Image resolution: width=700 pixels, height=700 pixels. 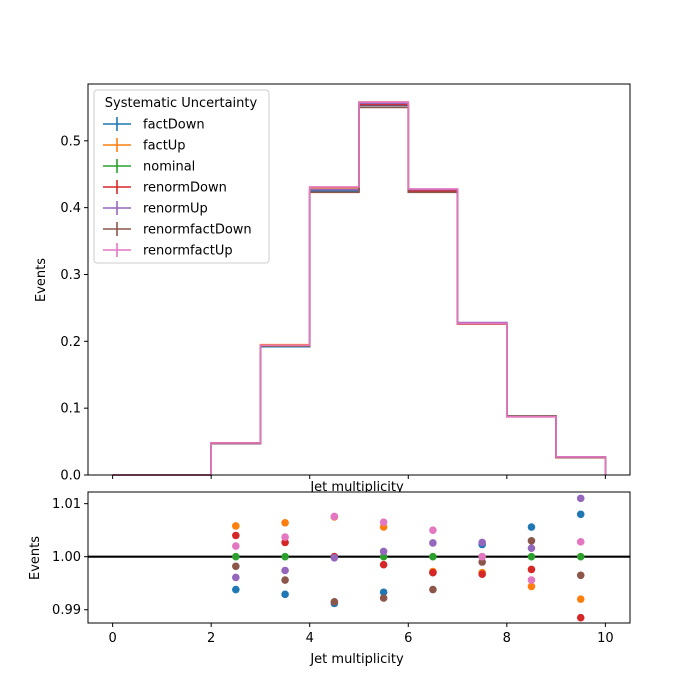 I want to click on legend-label-renormUp: renormUp, so click(x=175, y=209).